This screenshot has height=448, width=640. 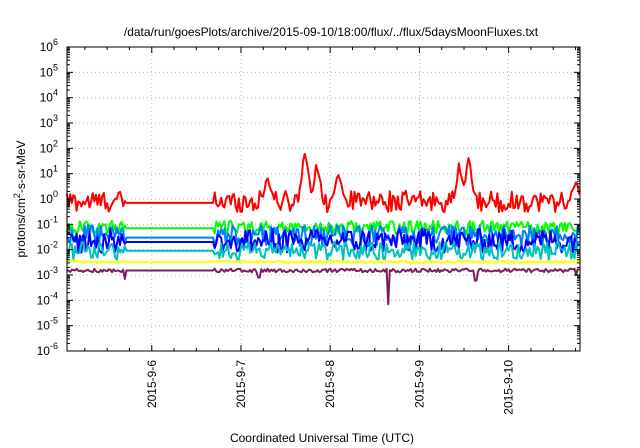 I want to click on y-tick-label: 10⁻¹, so click(x=47, y=222).